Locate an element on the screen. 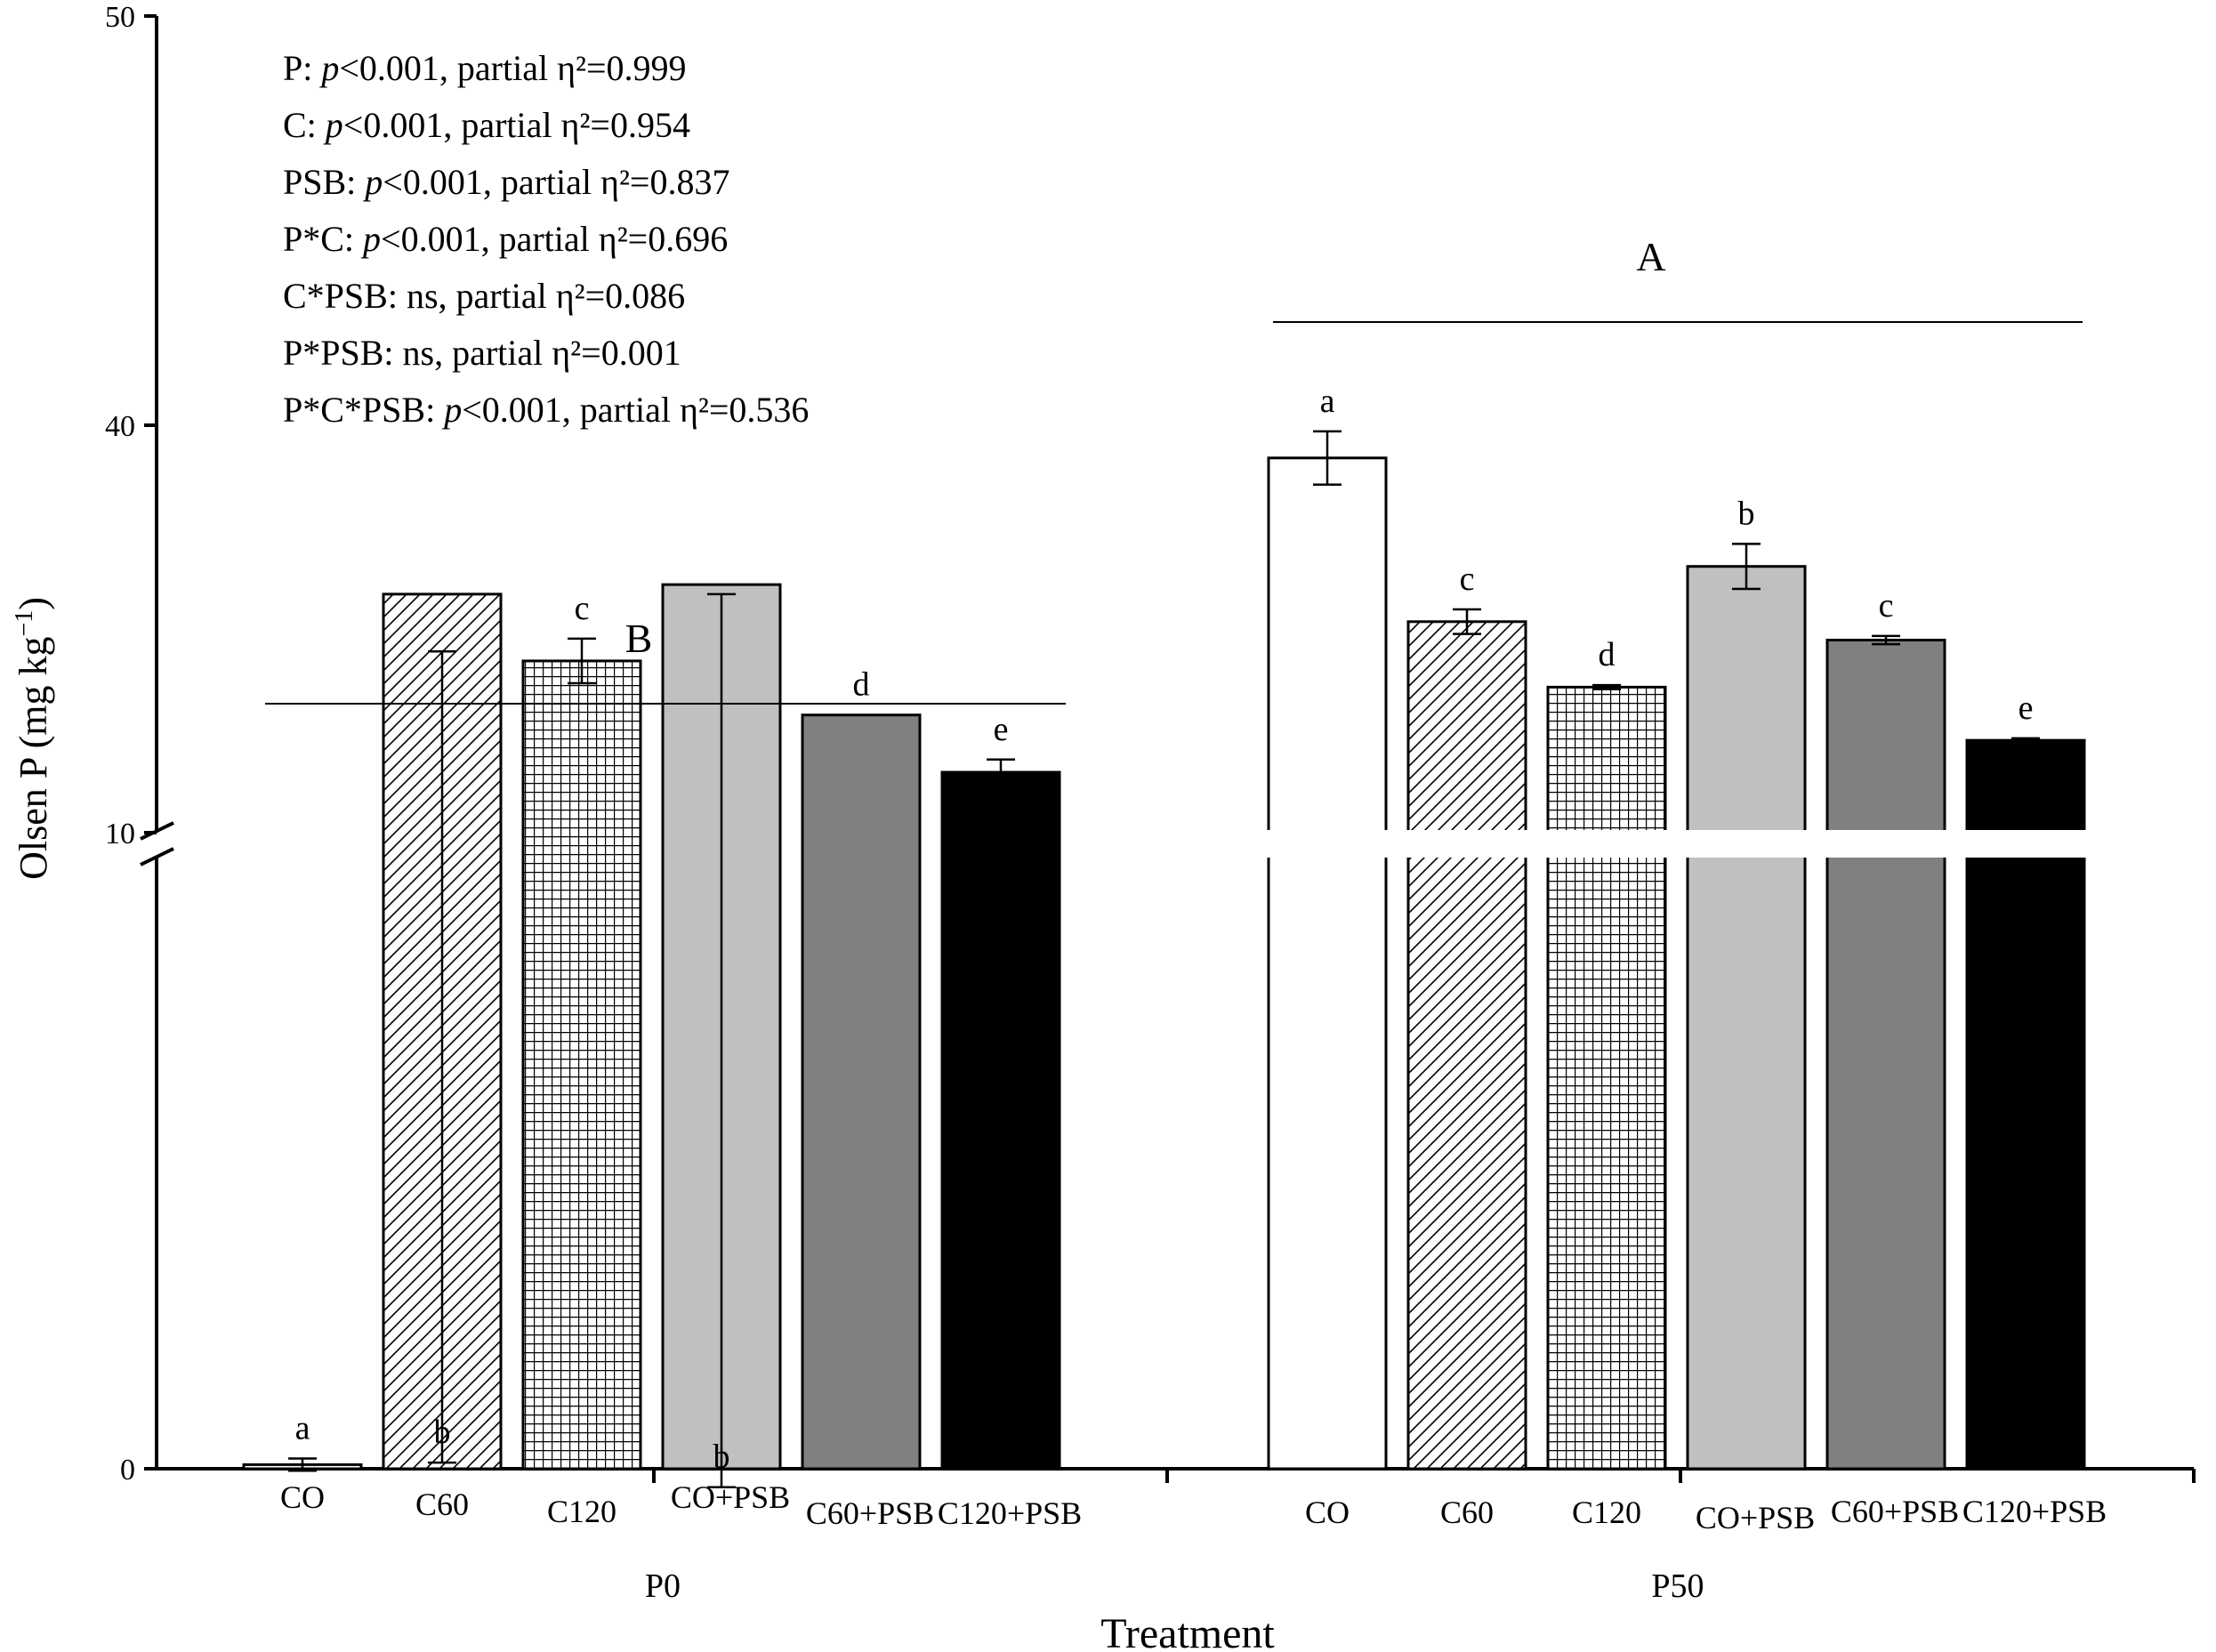  stats-value: <0.001, partial η²=0.696 is located at coordinates (554, 239).